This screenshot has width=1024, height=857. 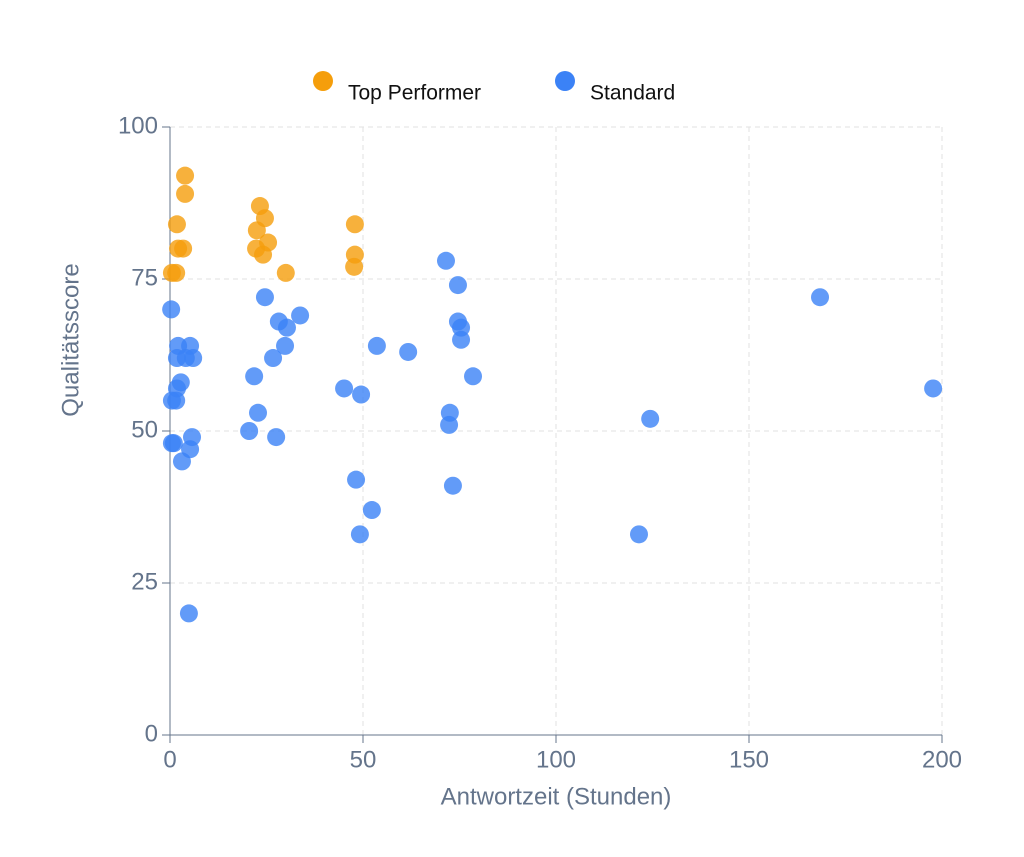 What do you see at coordinates (632, 93) in the screenshot?
I see `legend-label: Standard` at bounding box center [632, 93].